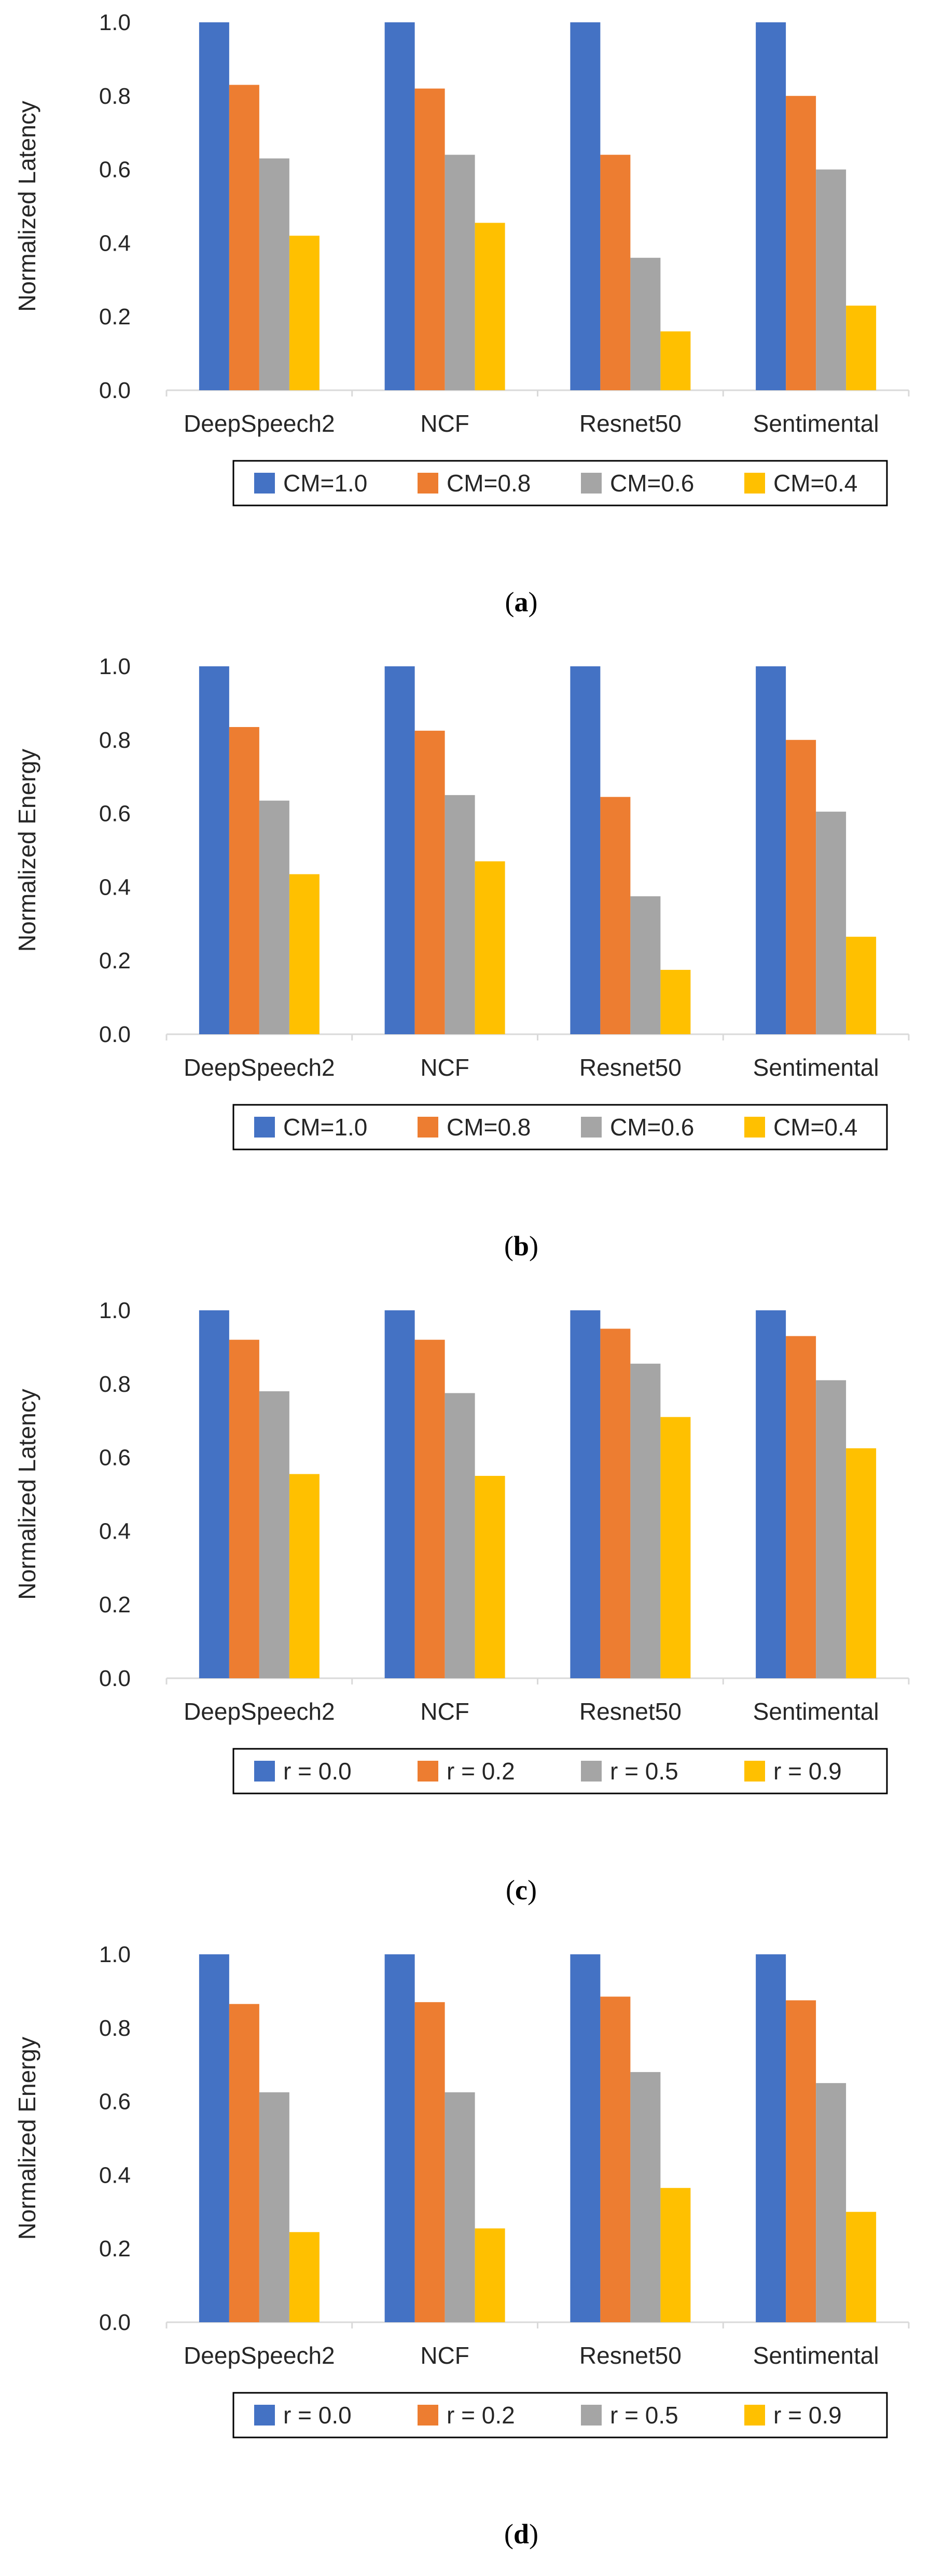  Describe the element at coordinates (861, 985) in the screenshot. I see `bar-cm0-4-sentimental` at that location.